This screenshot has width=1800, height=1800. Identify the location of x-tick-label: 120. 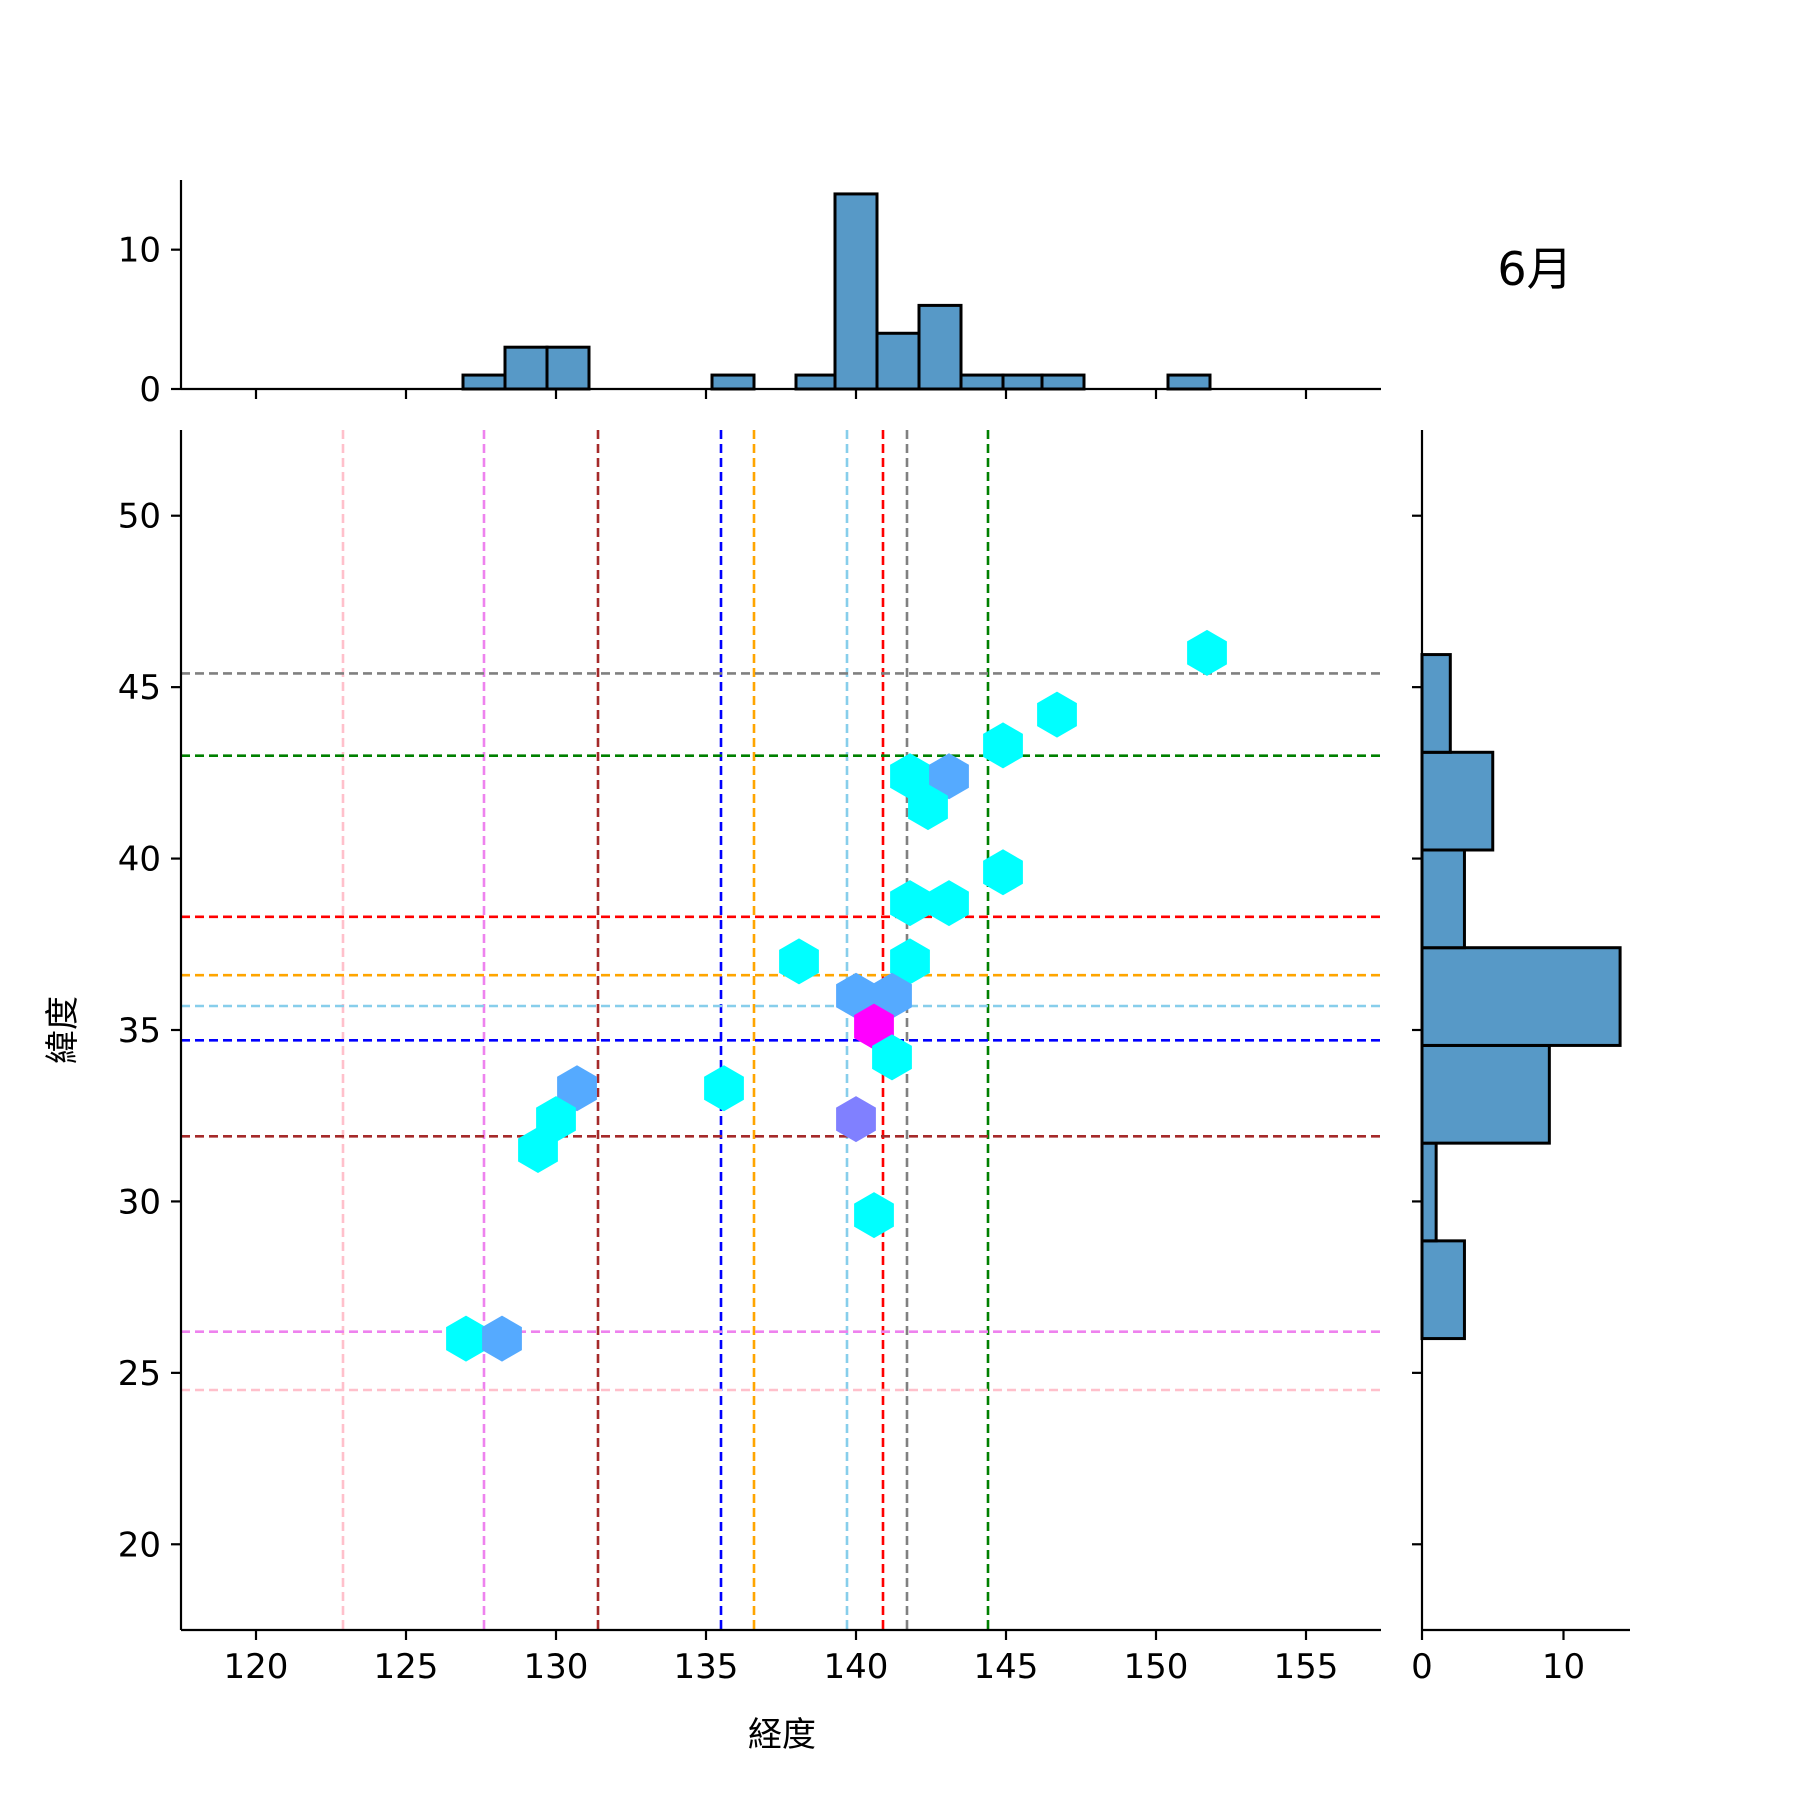
(256, 1667).